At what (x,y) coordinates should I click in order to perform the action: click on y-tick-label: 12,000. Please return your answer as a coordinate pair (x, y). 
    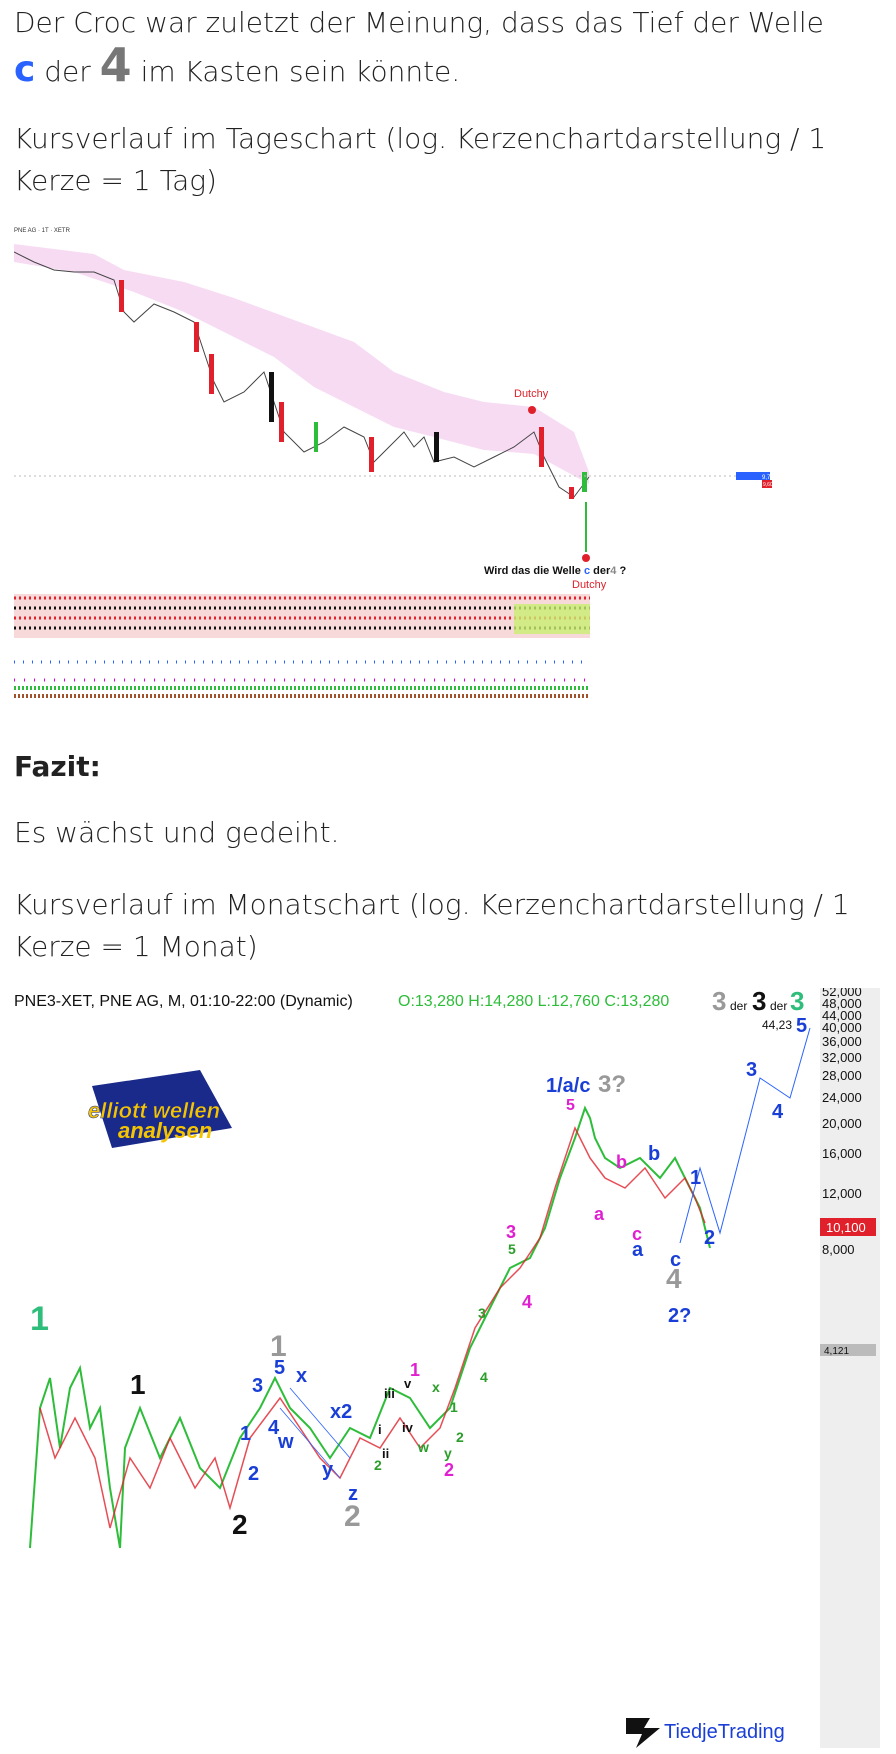
    Looking at the image, I should click on (842, 1193).